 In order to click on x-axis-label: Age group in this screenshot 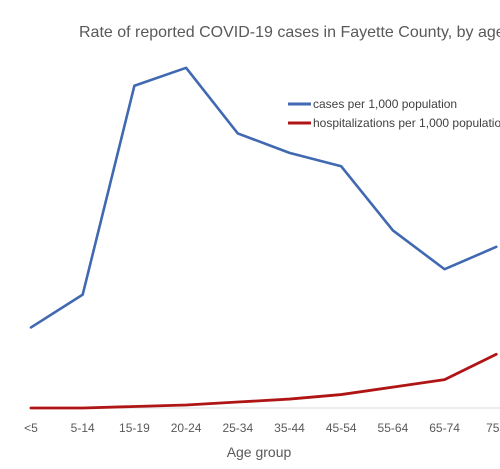, I will do `click(259, 452)`.